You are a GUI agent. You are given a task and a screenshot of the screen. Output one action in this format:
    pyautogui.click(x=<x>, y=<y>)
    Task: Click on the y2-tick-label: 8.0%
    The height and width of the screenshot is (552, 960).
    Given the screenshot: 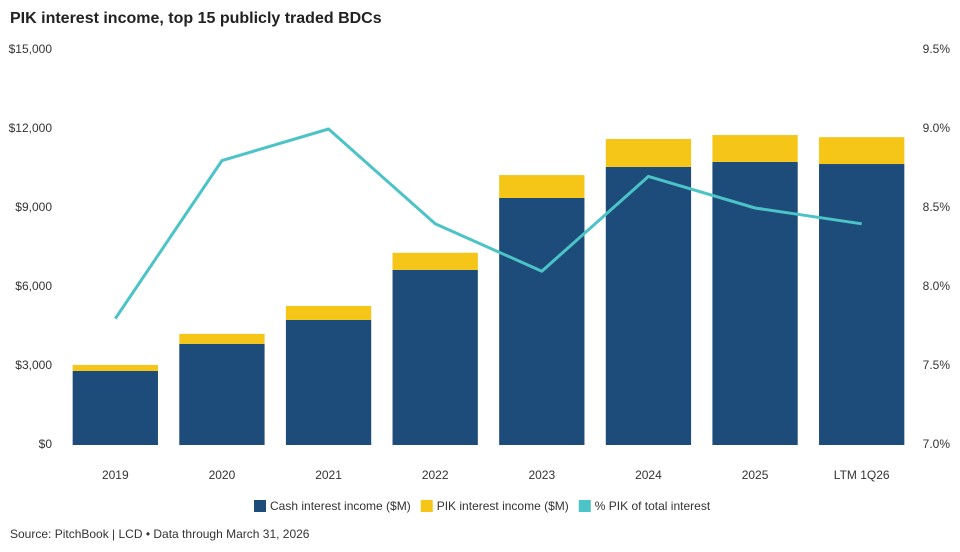 What is the action you would take?
    pyautogui.click(x=937, y=286)
    